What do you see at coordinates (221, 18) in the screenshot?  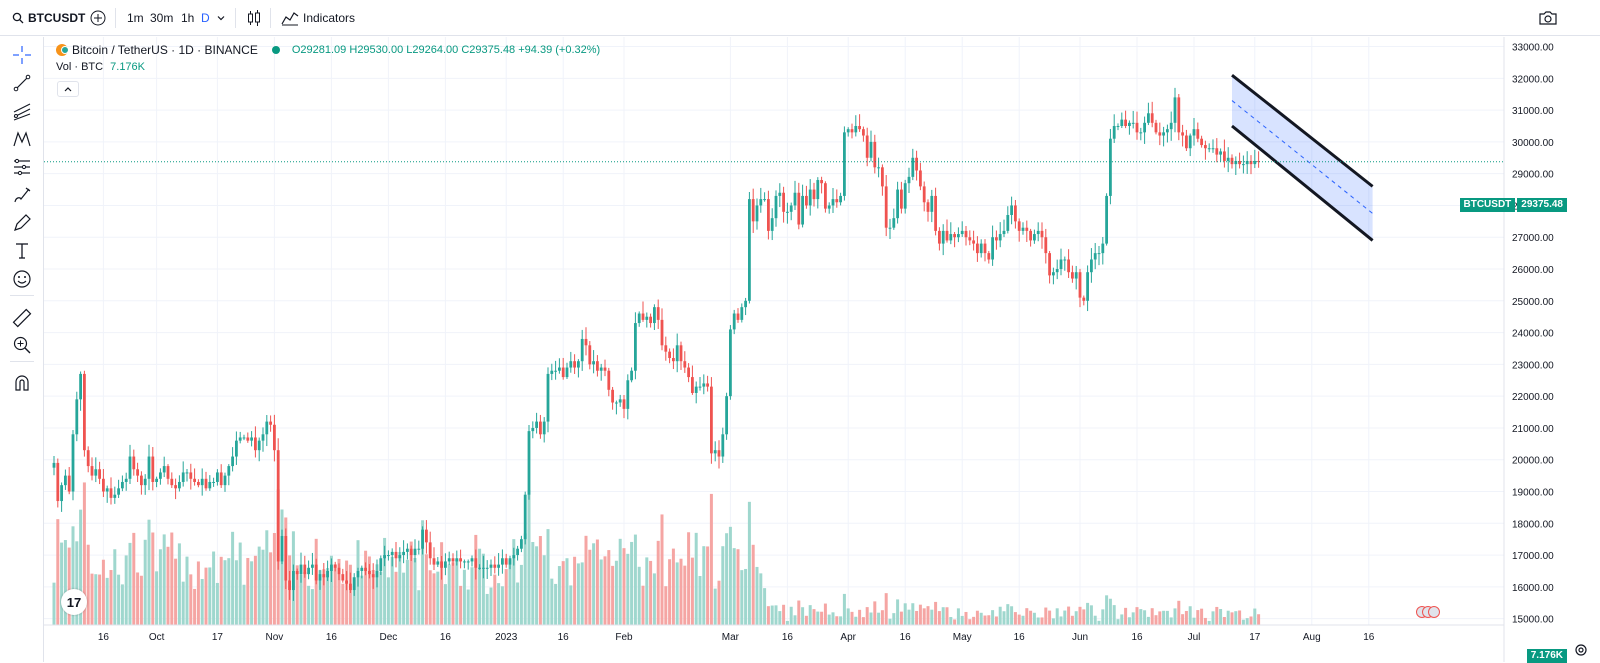 I see `interval-dropdown` at bounding box center [221, 18].